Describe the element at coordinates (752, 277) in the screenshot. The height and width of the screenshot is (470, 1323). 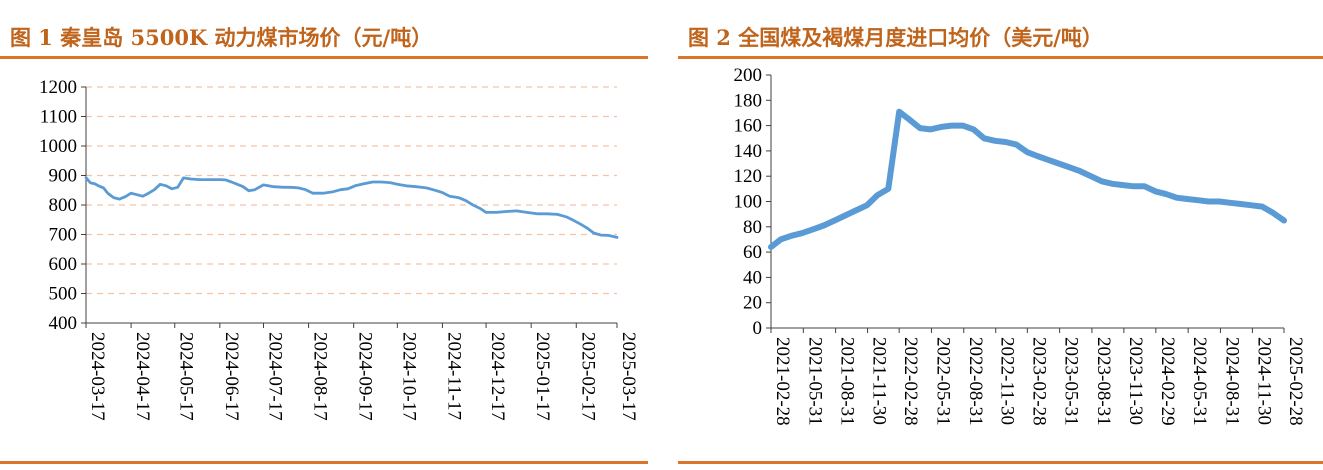
I see `y-tick-label: 40` at that location.